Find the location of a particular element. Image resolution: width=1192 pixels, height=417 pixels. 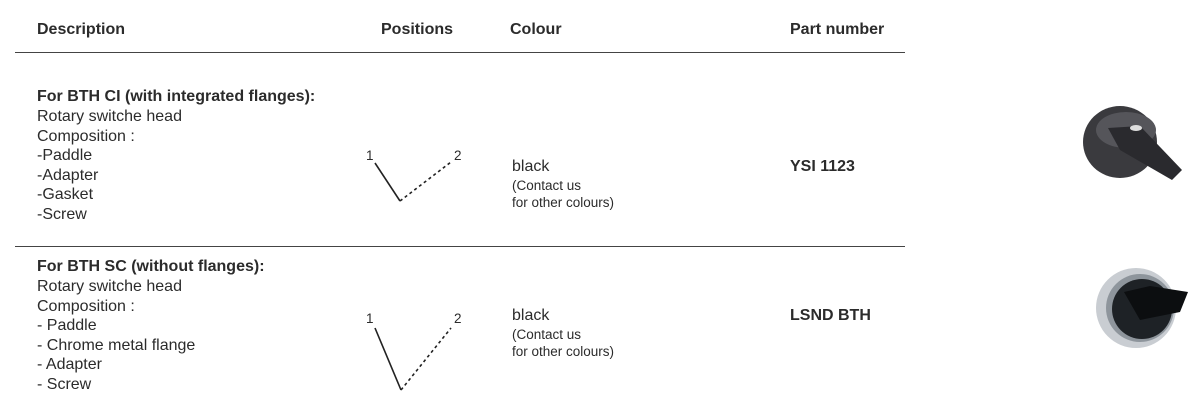

row-title: For BTH SC (without flanges): is located at coordinates (151, 266).